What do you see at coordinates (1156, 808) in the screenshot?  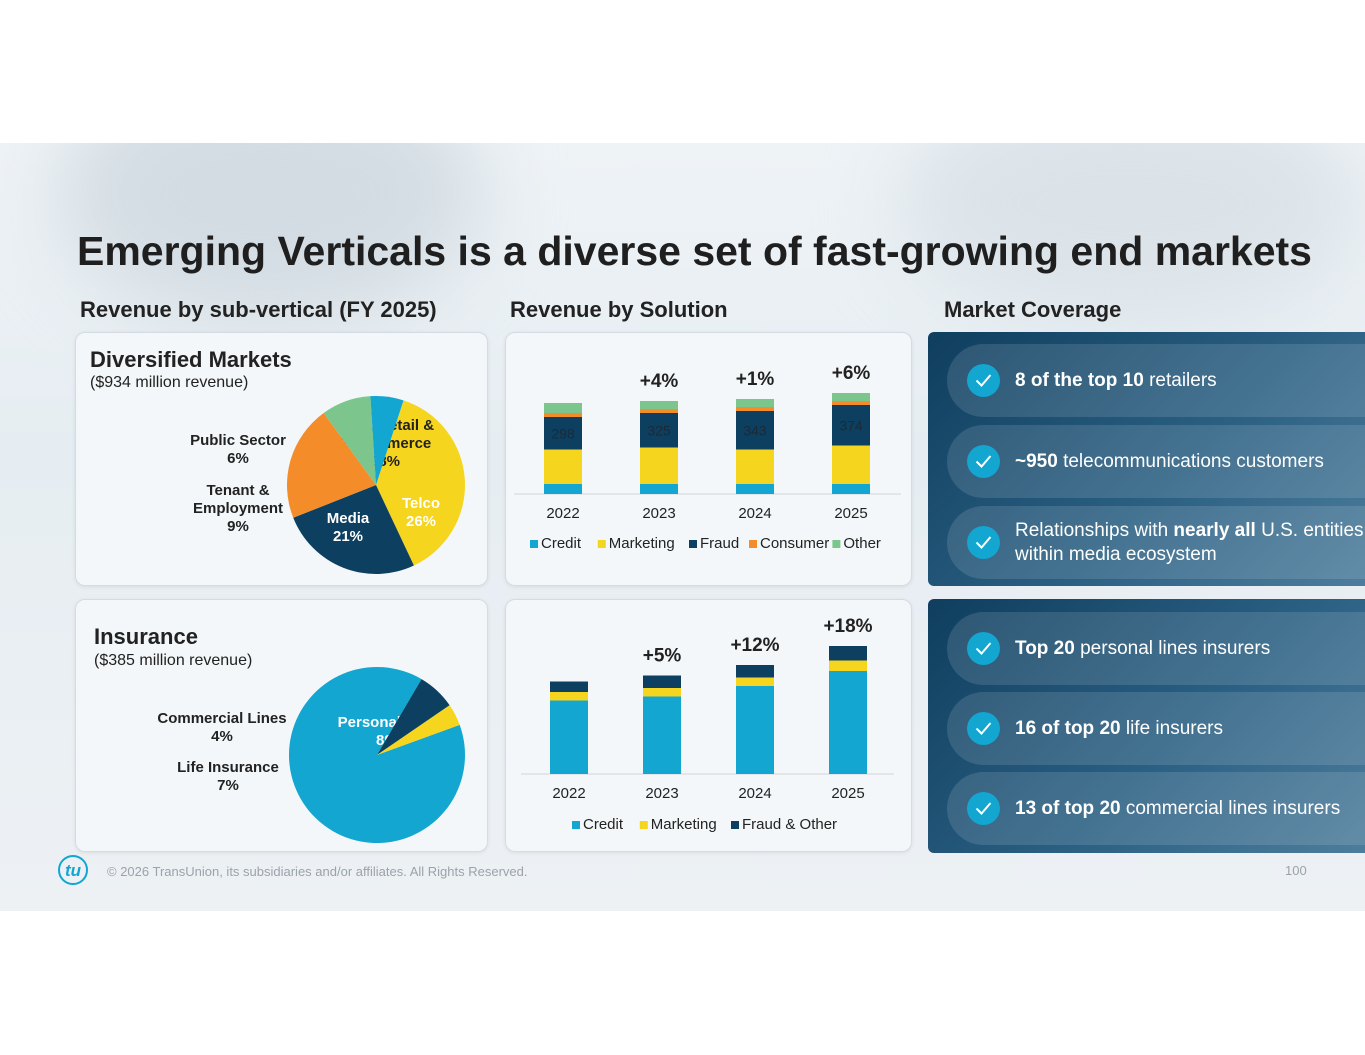 I see `coverage-item: 13 of top 20 commercial lines insurers` at bounding box center [1156, 808].